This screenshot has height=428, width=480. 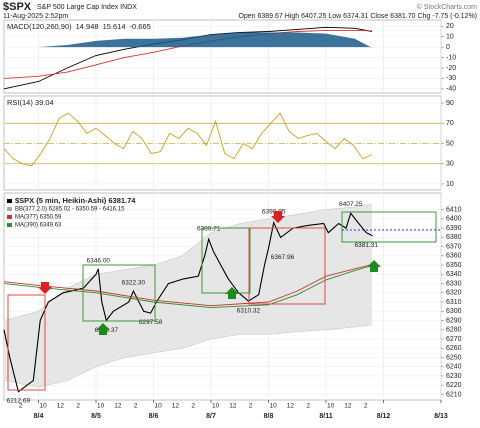 I want to click on legend-entry: 15.614, so click(x=114, y=26).